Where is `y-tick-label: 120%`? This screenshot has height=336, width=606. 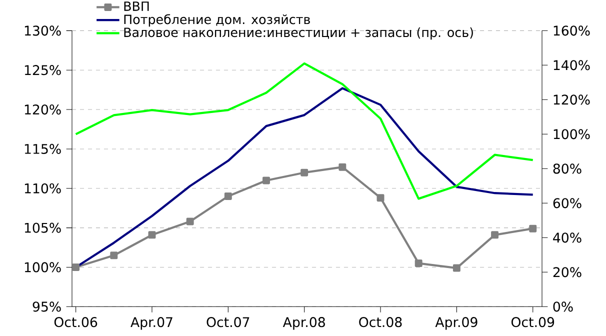
y-tick-label: 120% is located at coordinates (42, 109).